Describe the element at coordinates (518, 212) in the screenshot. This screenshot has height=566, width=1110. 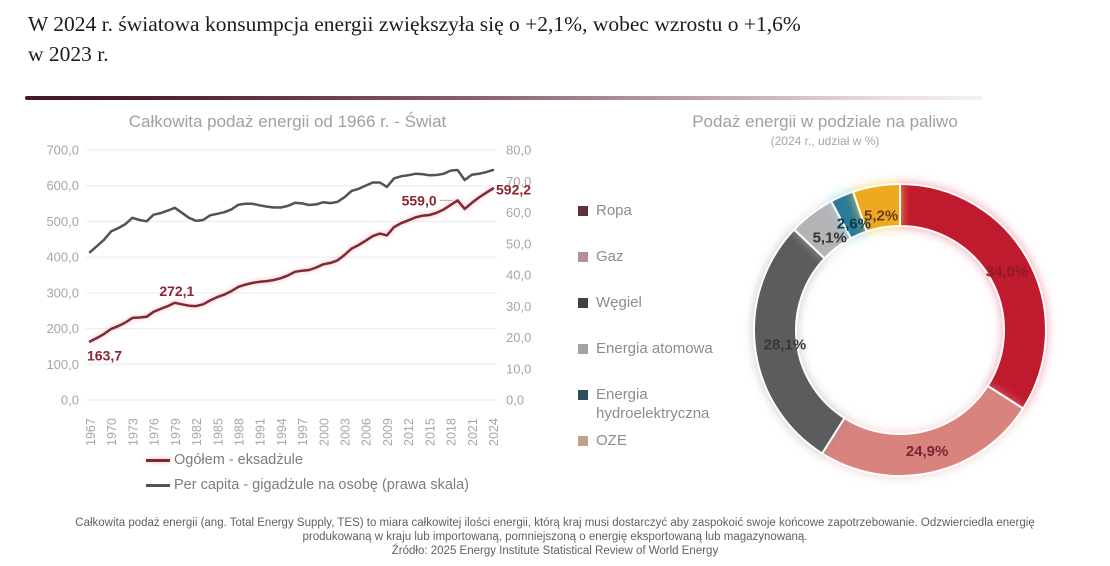
I see `right-axis-tick: 60,0` at that location.